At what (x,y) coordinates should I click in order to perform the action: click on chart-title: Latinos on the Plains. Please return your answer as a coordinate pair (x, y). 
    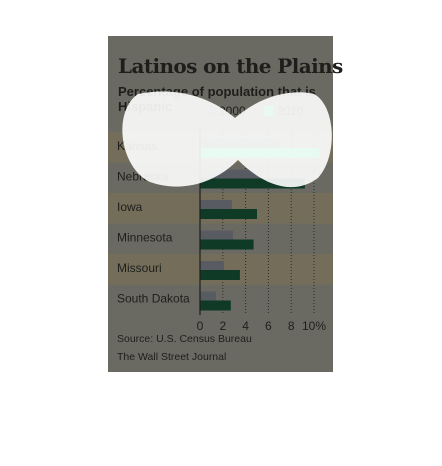
    Looking at the image, I should click on (230, 66).